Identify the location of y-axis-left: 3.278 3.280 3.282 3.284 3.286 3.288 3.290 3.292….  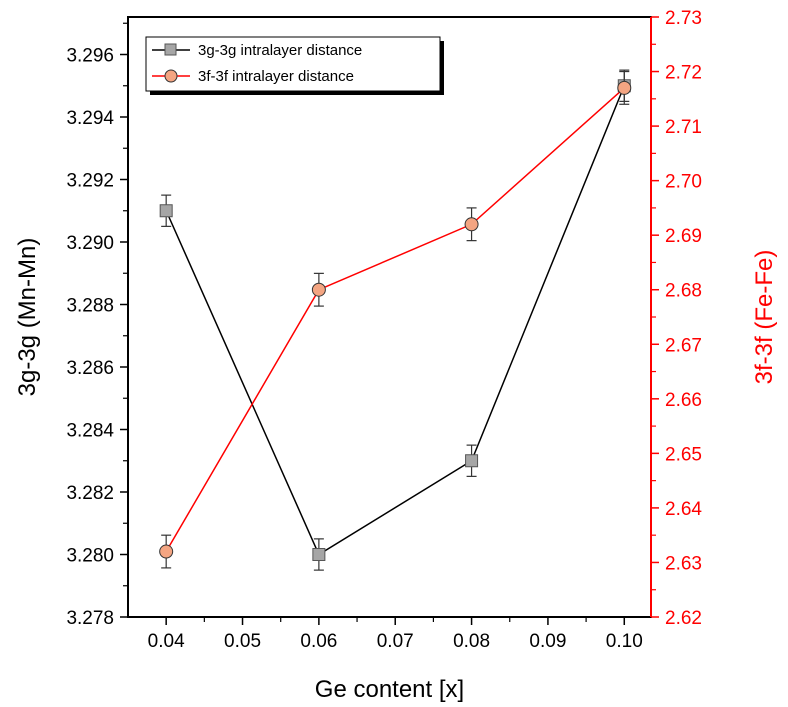
(97, 325).